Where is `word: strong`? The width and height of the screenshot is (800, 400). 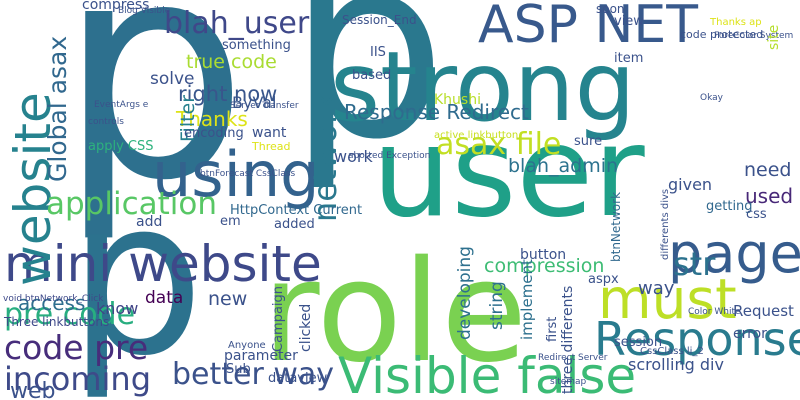 word: strong is located at coordinates (483, 87).